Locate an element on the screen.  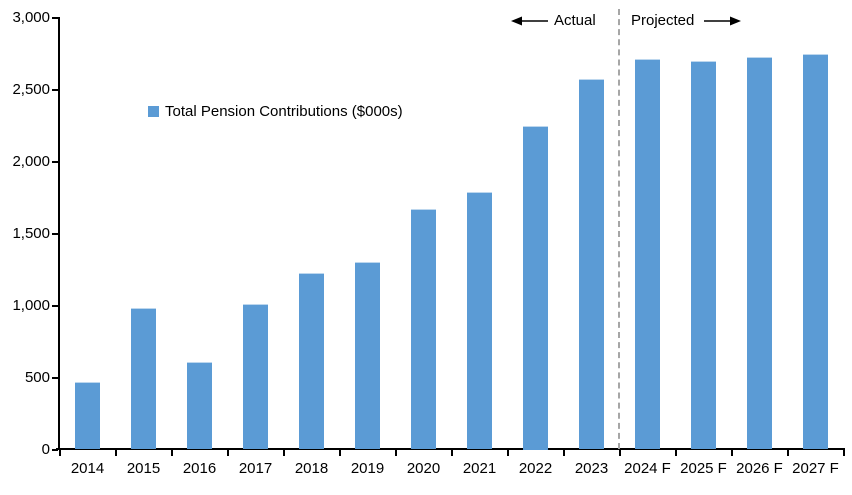
x-category-label: 2027 F is located at coordinates (815, 468).